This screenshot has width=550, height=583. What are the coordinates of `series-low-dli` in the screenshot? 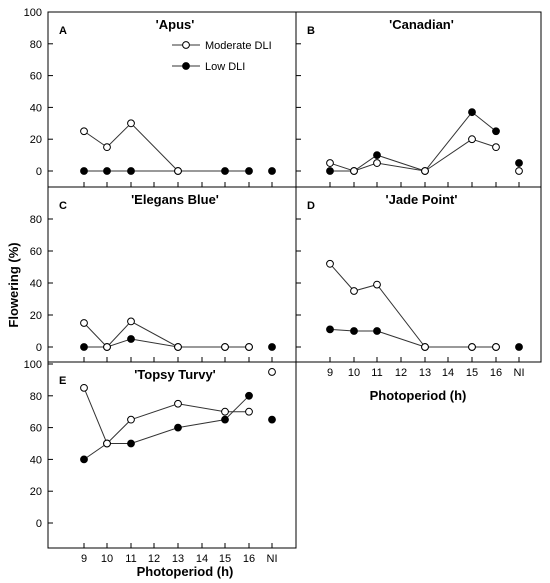 It's located at (424, 141).